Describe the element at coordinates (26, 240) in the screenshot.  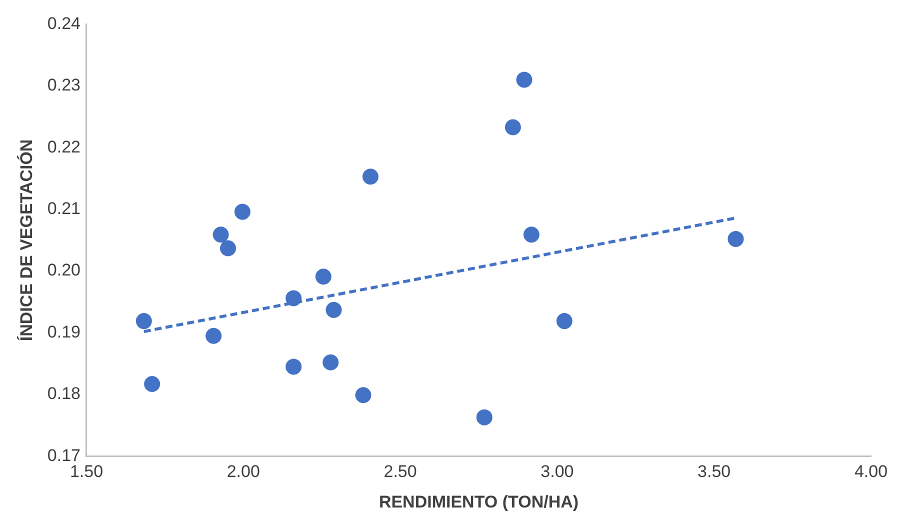
I see `y-axis-title: ÍNDICE DE VEGETACIÓN` at that location.